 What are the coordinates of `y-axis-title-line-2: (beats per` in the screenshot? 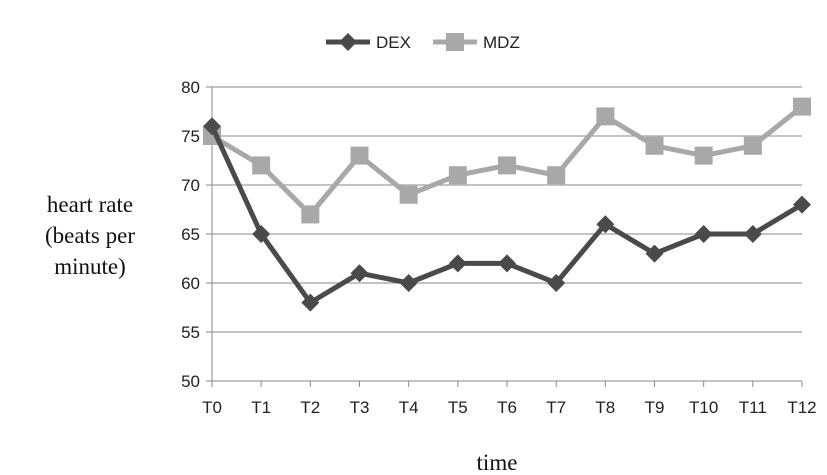 It's located at (90, 235).